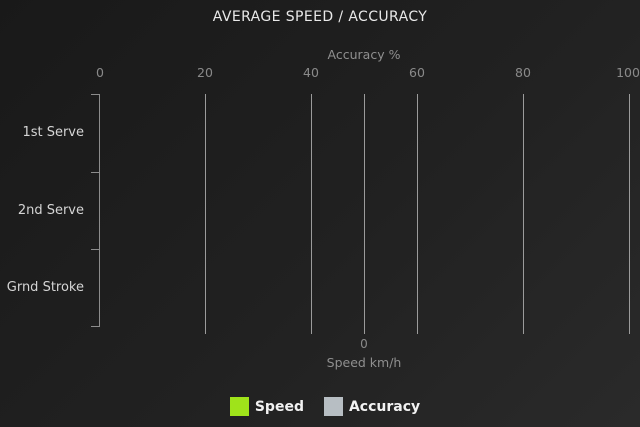 Image resolution: width=640 pixels, height=427 pixels. I want to click on chart-title: AVERAGE SPEED / ACCURACY, so click(320, 17).